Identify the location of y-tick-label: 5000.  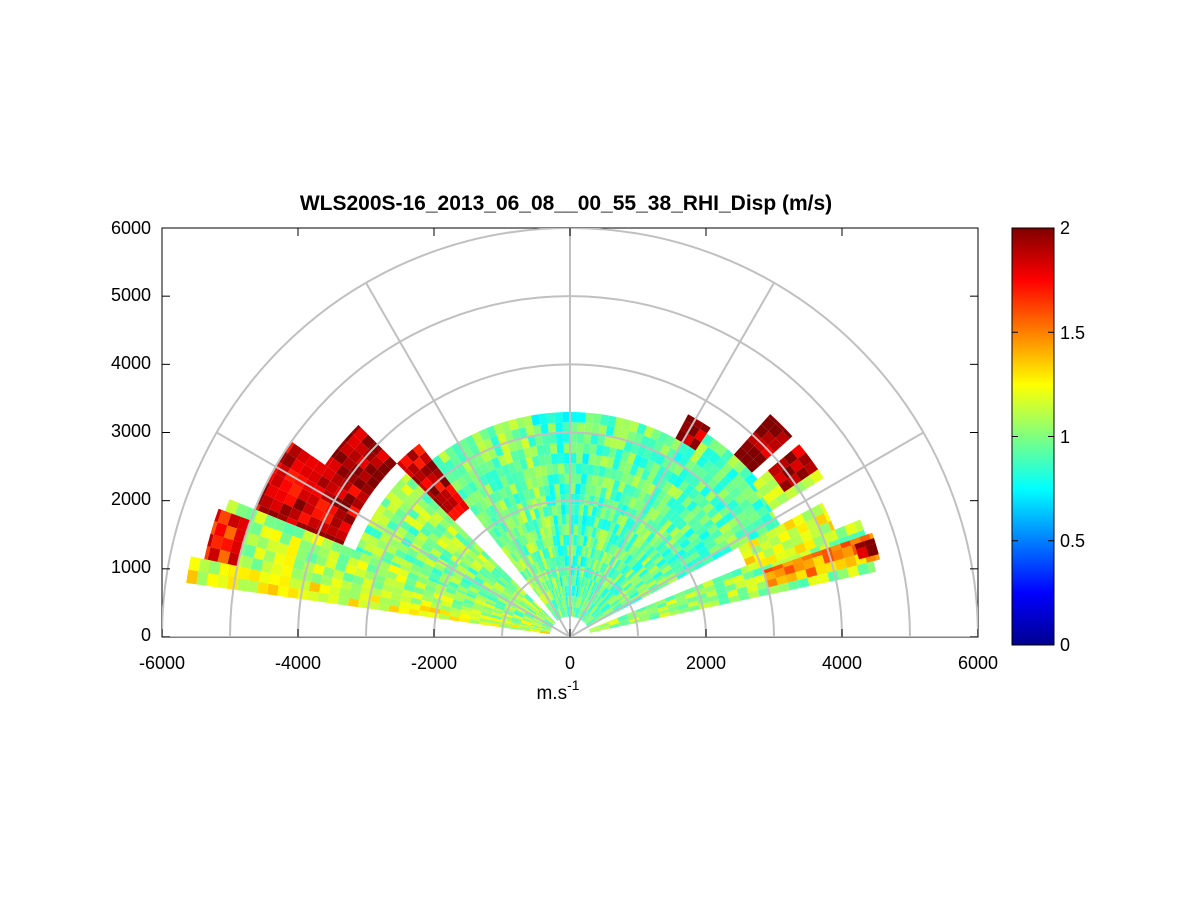
(131, 295).